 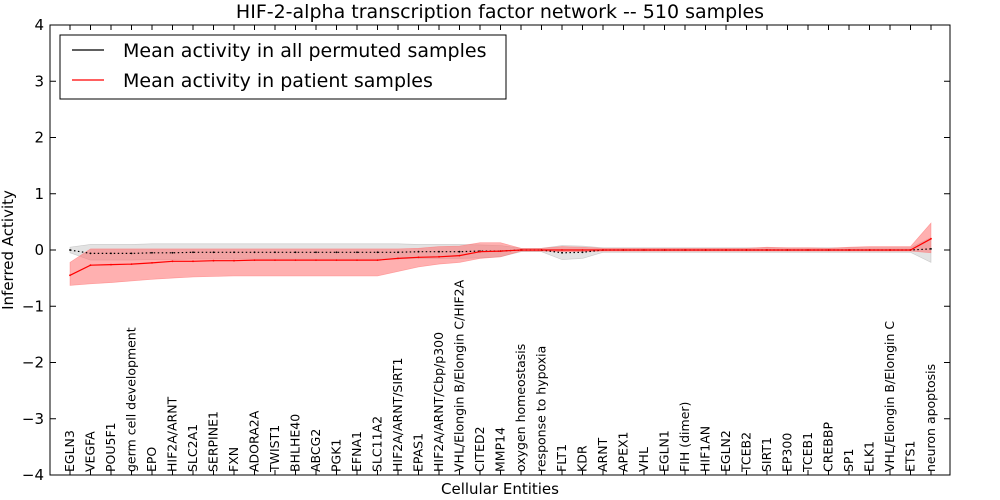 What do you see at coordinates (33, 363) in the screenshot?
I see `y-tick-label: −2` at bounding box center [33, 363].